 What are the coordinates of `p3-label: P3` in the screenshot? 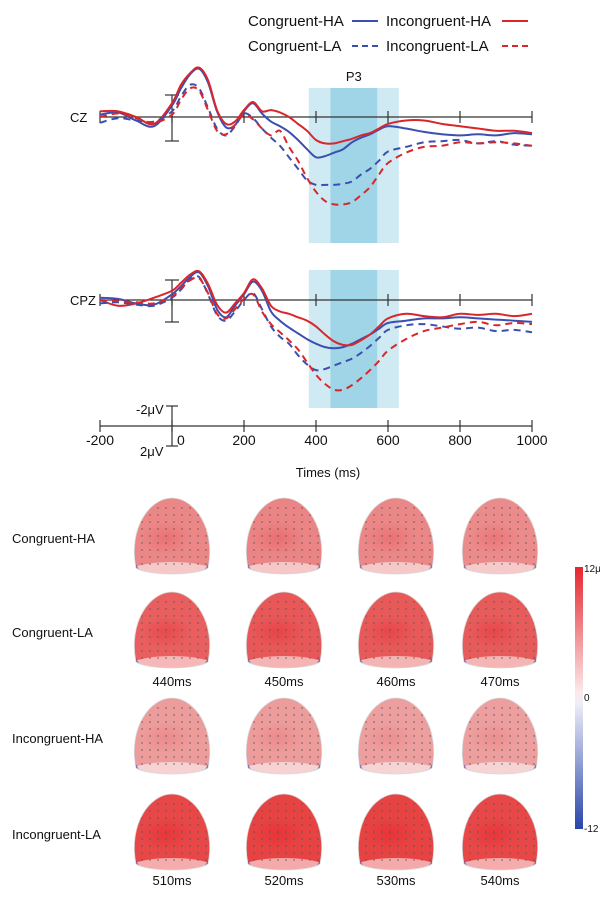 It's located at (354, 76).